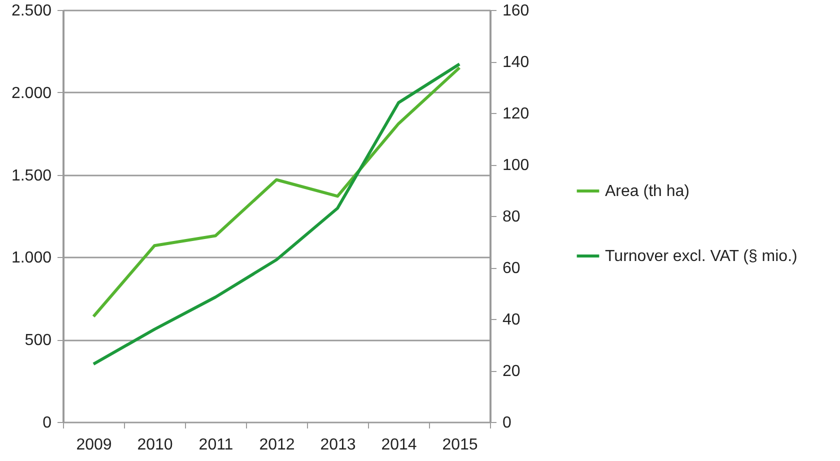 Image resolution: width=840 pixels, height=461 pixels. What do you see at coordinates (507, 423) in the screenshot?
I see `y2-tick-label: 0` at bounding box center [507, 423].